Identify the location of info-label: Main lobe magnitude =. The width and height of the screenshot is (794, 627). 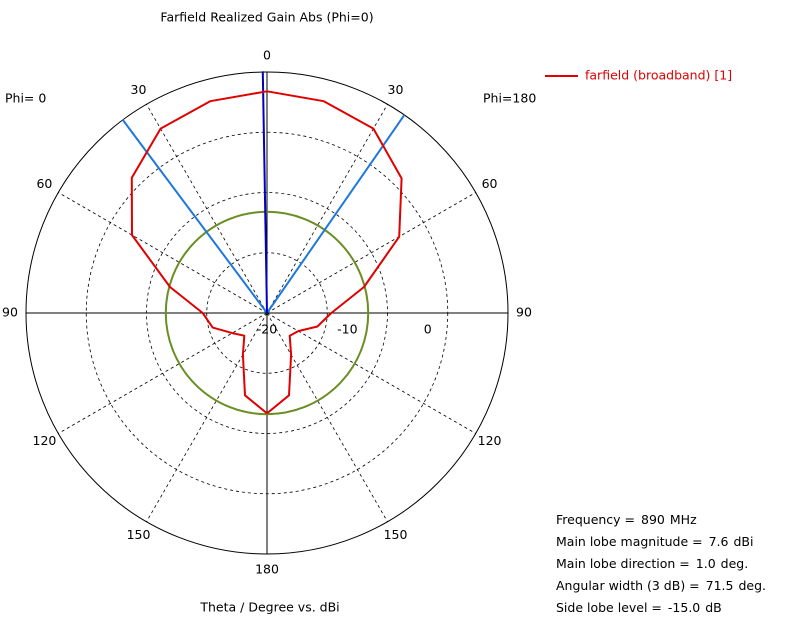
(629, 541).